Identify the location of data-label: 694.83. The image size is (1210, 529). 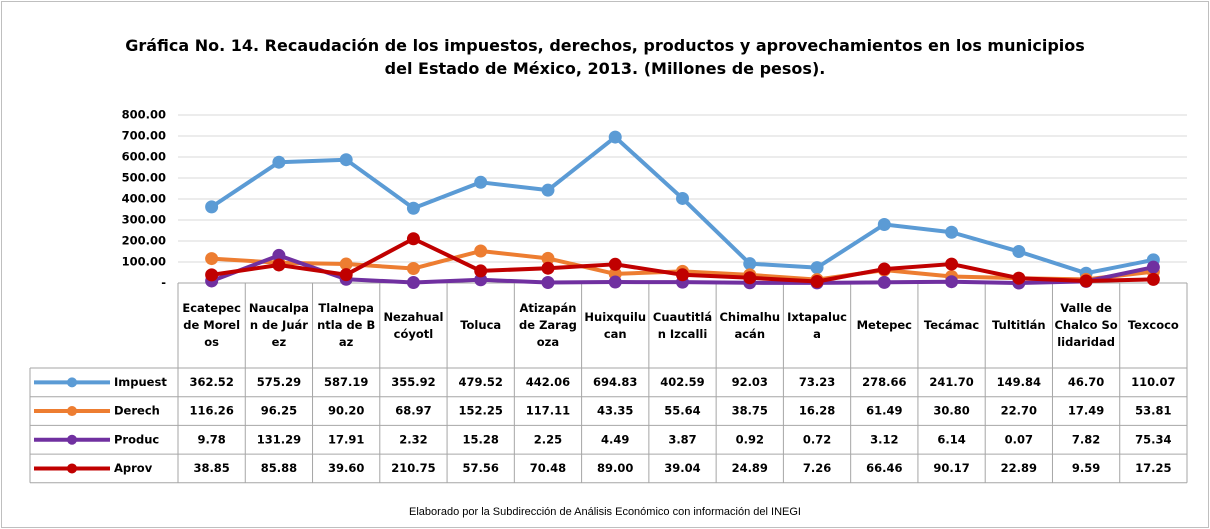
(615, 382).